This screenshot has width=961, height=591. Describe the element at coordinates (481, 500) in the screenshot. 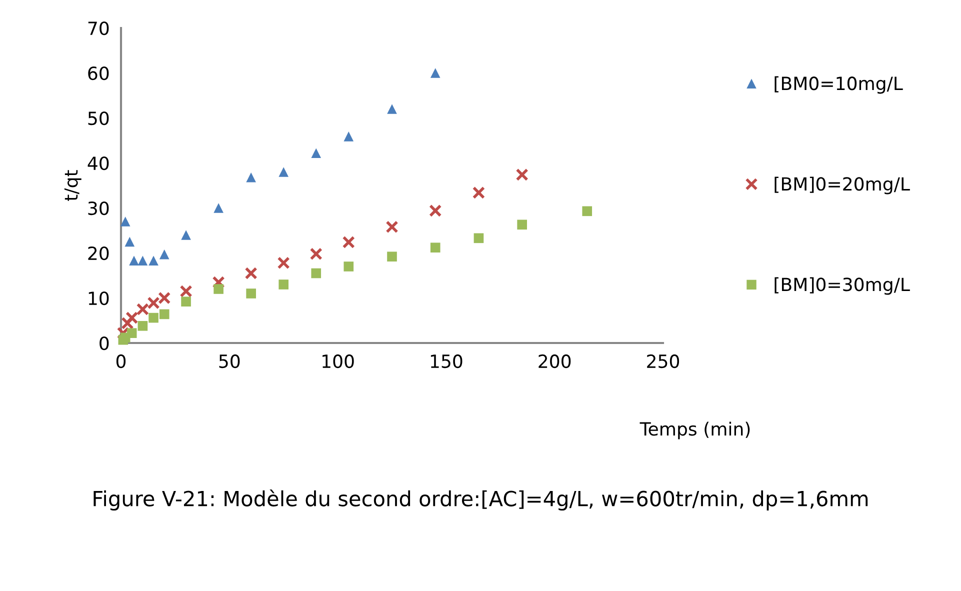

I see `text: Figure V-21: Modèle du second ordre:[AC]=4g/L, w=600tr/min, dp=1,6mm` at that location.